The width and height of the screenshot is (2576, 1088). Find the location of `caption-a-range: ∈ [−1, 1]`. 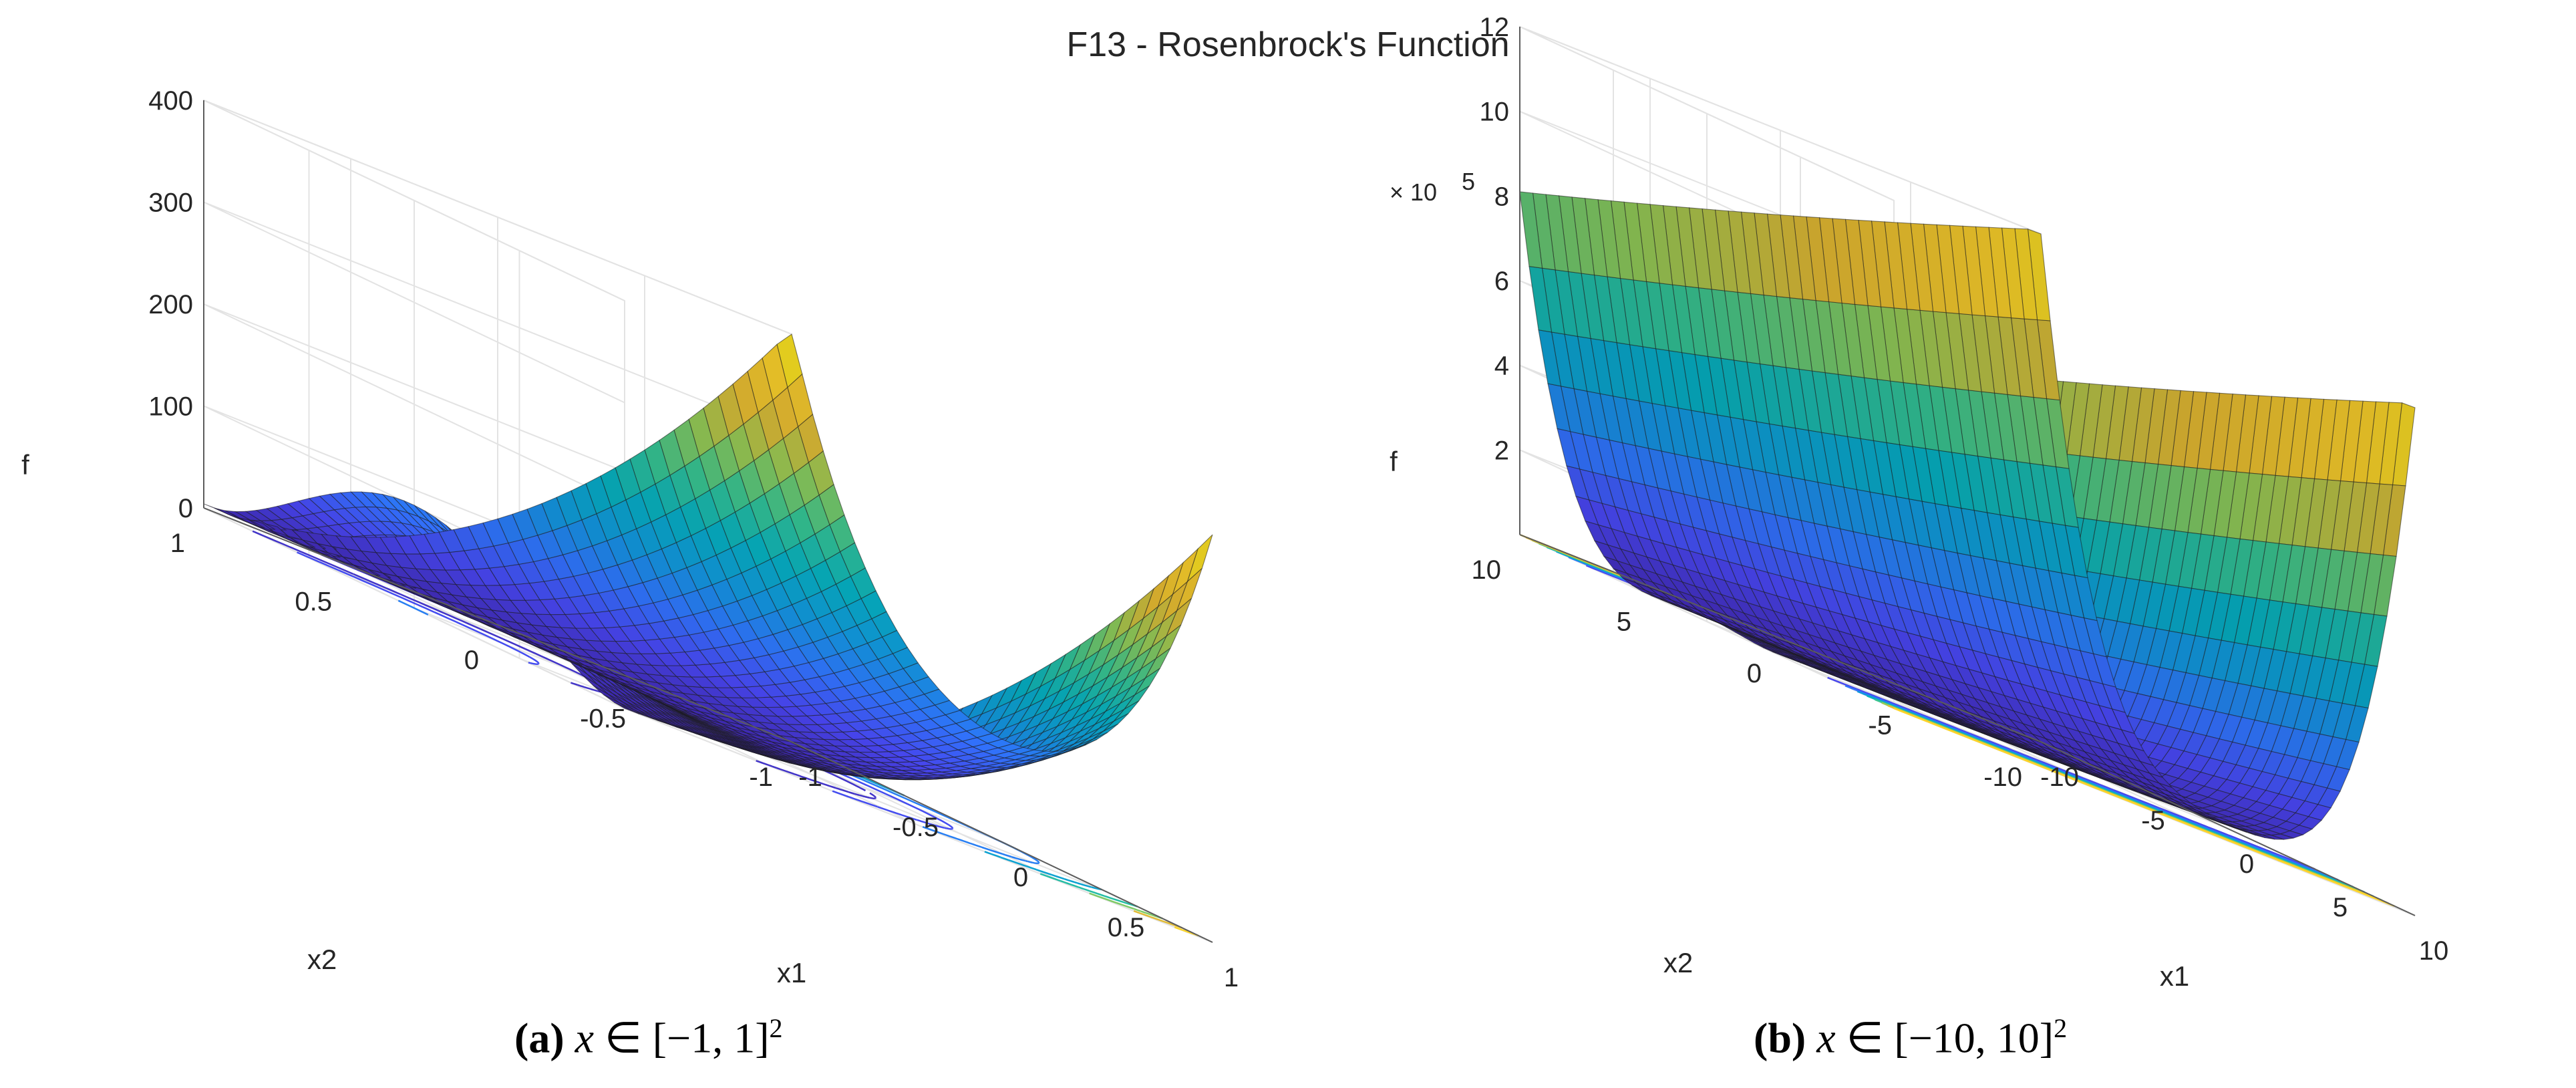

caption-a-range: ∈ [−1, 1] is located at coordinates (687, 1038).